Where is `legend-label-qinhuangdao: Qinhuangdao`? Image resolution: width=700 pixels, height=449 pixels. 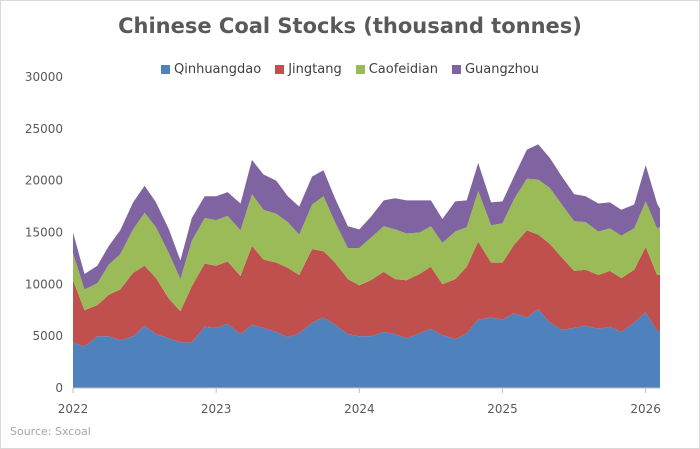
legend-label-qinhuangdao: Qinhuangdao is located at coordinates (218, 69).